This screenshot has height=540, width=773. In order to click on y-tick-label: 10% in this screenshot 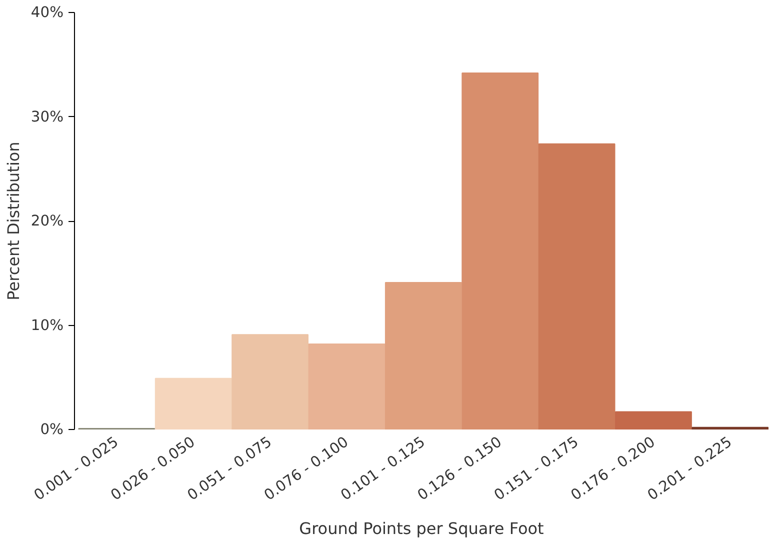, I will do `click(47, 325)`.